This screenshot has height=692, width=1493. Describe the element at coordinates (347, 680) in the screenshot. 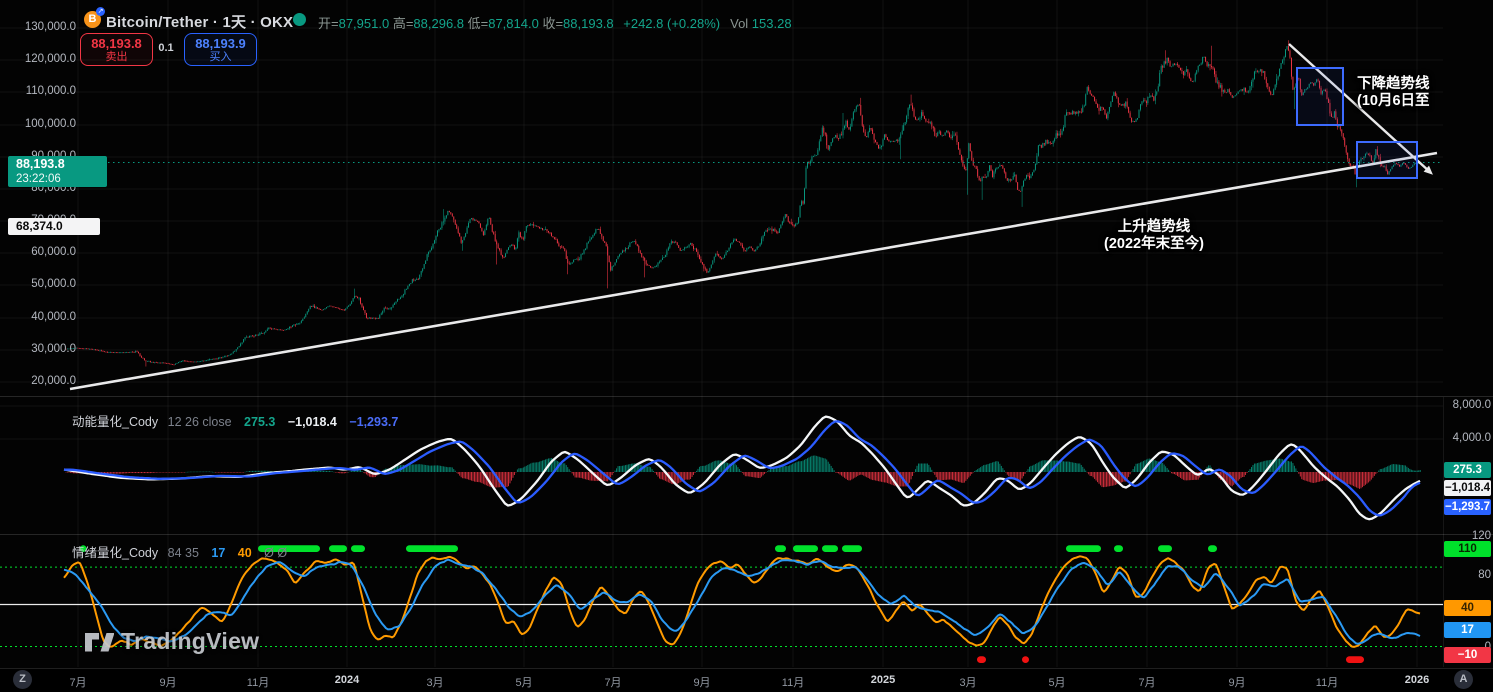

I see `time-axis-year: 2024` at that location.